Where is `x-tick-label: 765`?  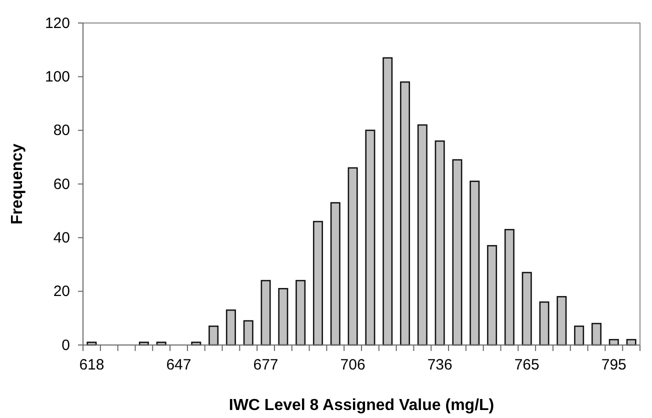 x-tick-label: 765 is located at coordinates (527, 365).